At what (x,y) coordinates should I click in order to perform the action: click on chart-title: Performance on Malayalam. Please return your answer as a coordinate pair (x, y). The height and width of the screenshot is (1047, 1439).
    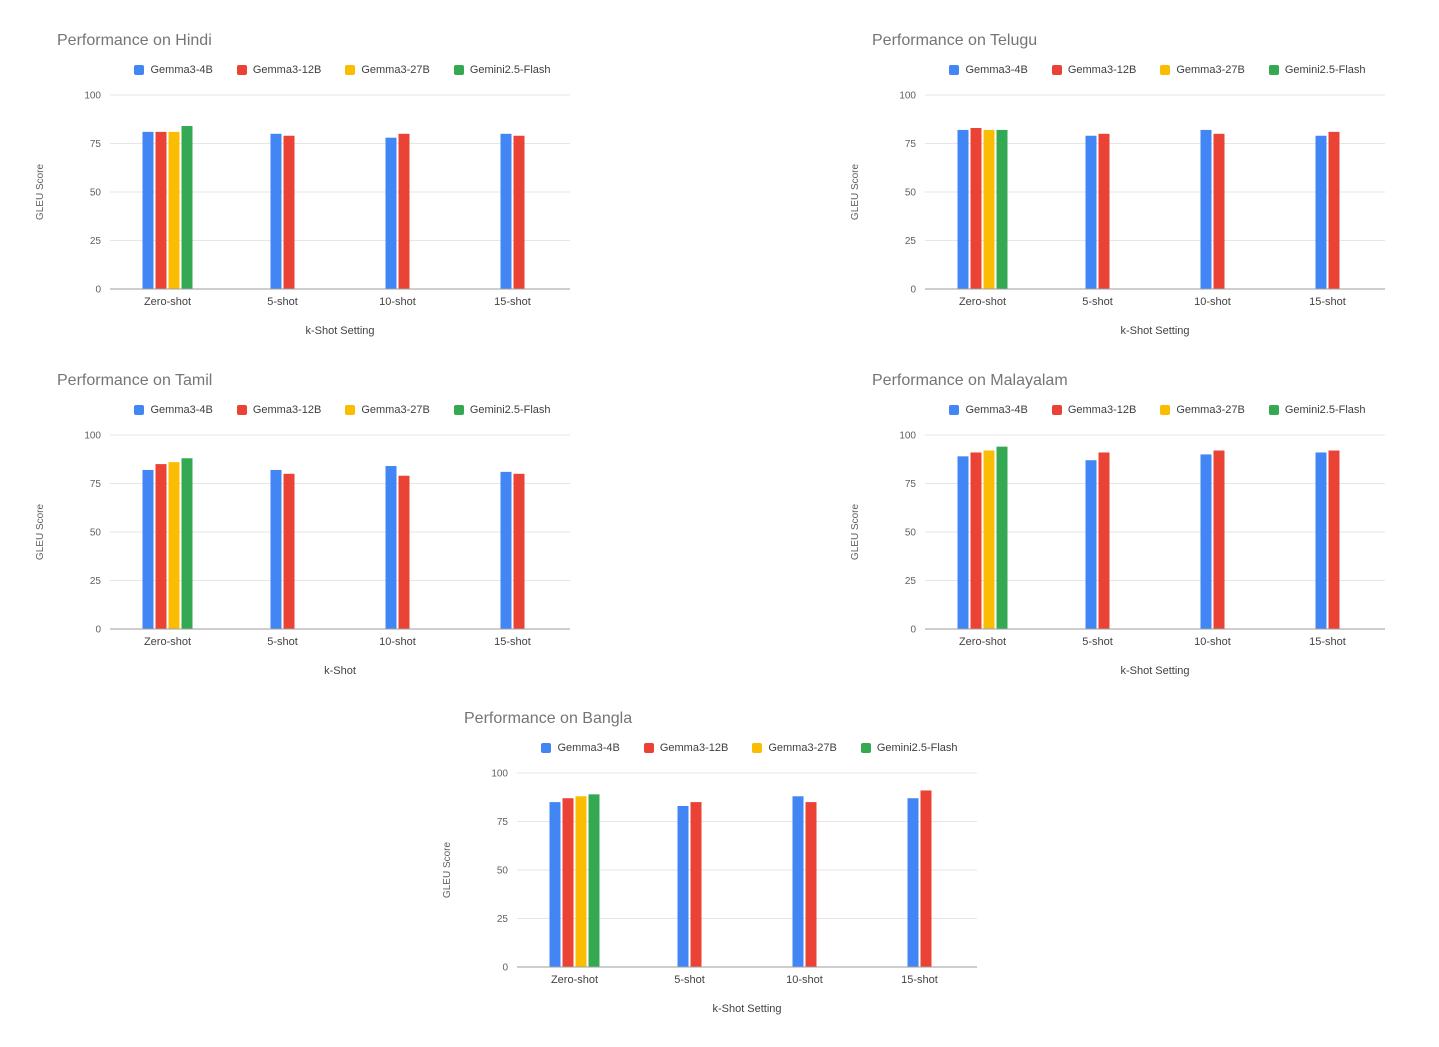
    Looking at the image, I should click on (970, 380).